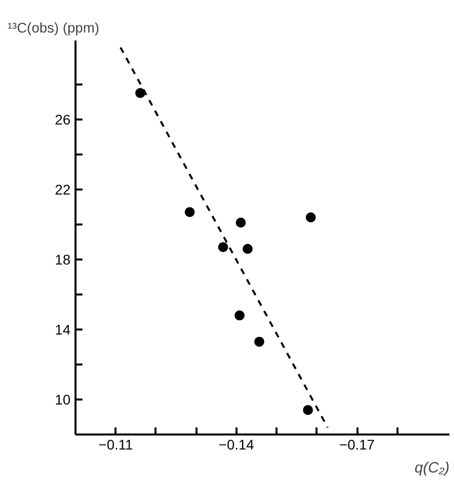  I want to click on x-axis-title: q(C₂), so click(432, 468).